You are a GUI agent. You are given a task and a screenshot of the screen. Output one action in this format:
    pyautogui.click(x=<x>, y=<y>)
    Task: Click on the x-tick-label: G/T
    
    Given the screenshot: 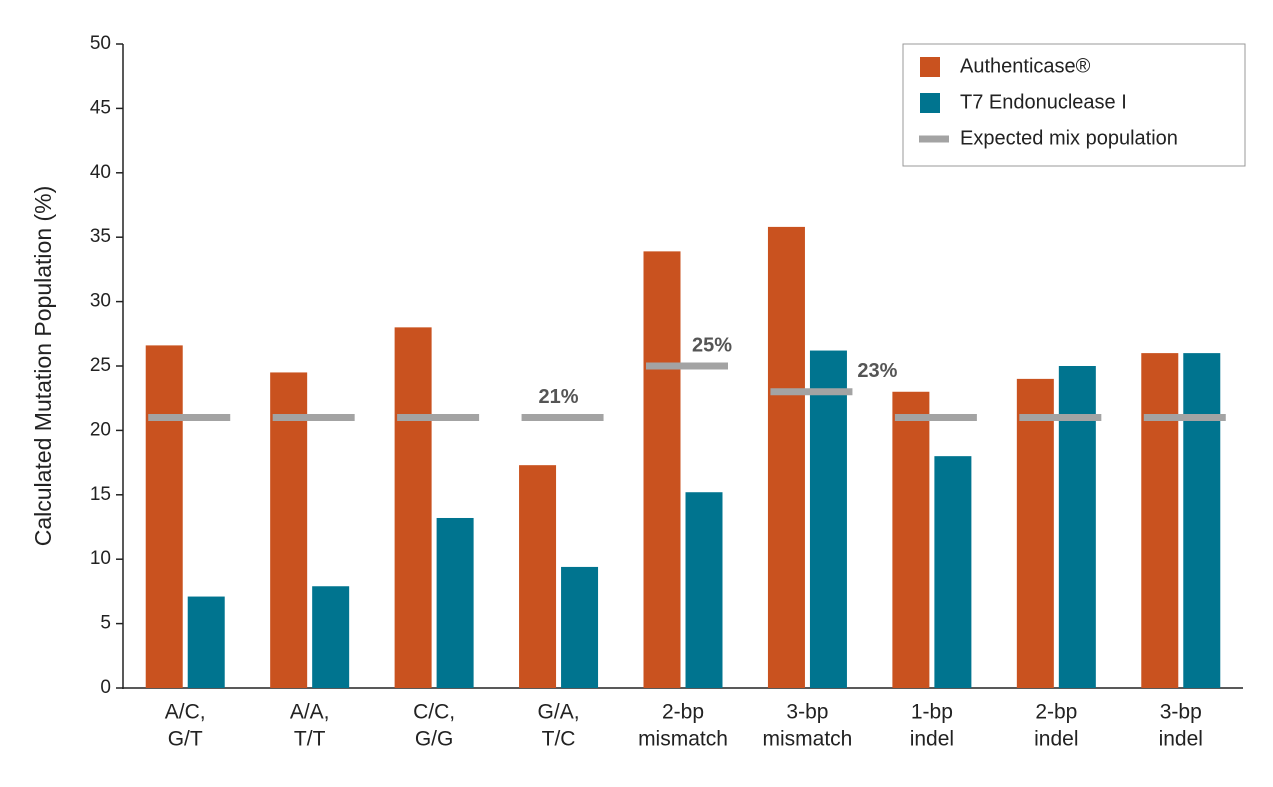 What is the action you would take?
    pyautogui.click(x=185, y=739)
    